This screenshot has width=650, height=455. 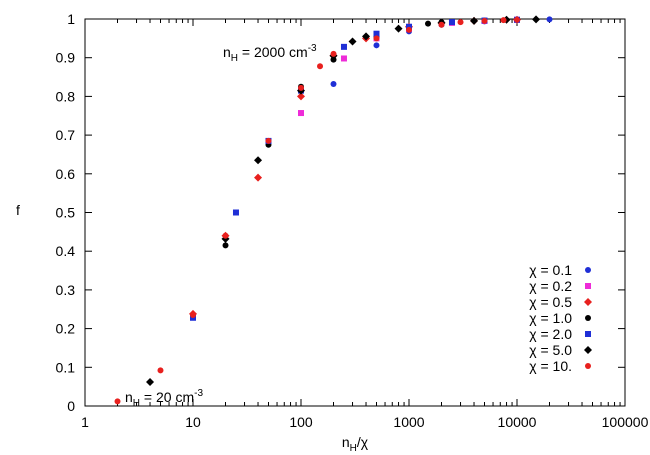 I want to click on x-tick-label: 1, so click(x=85, y=422).